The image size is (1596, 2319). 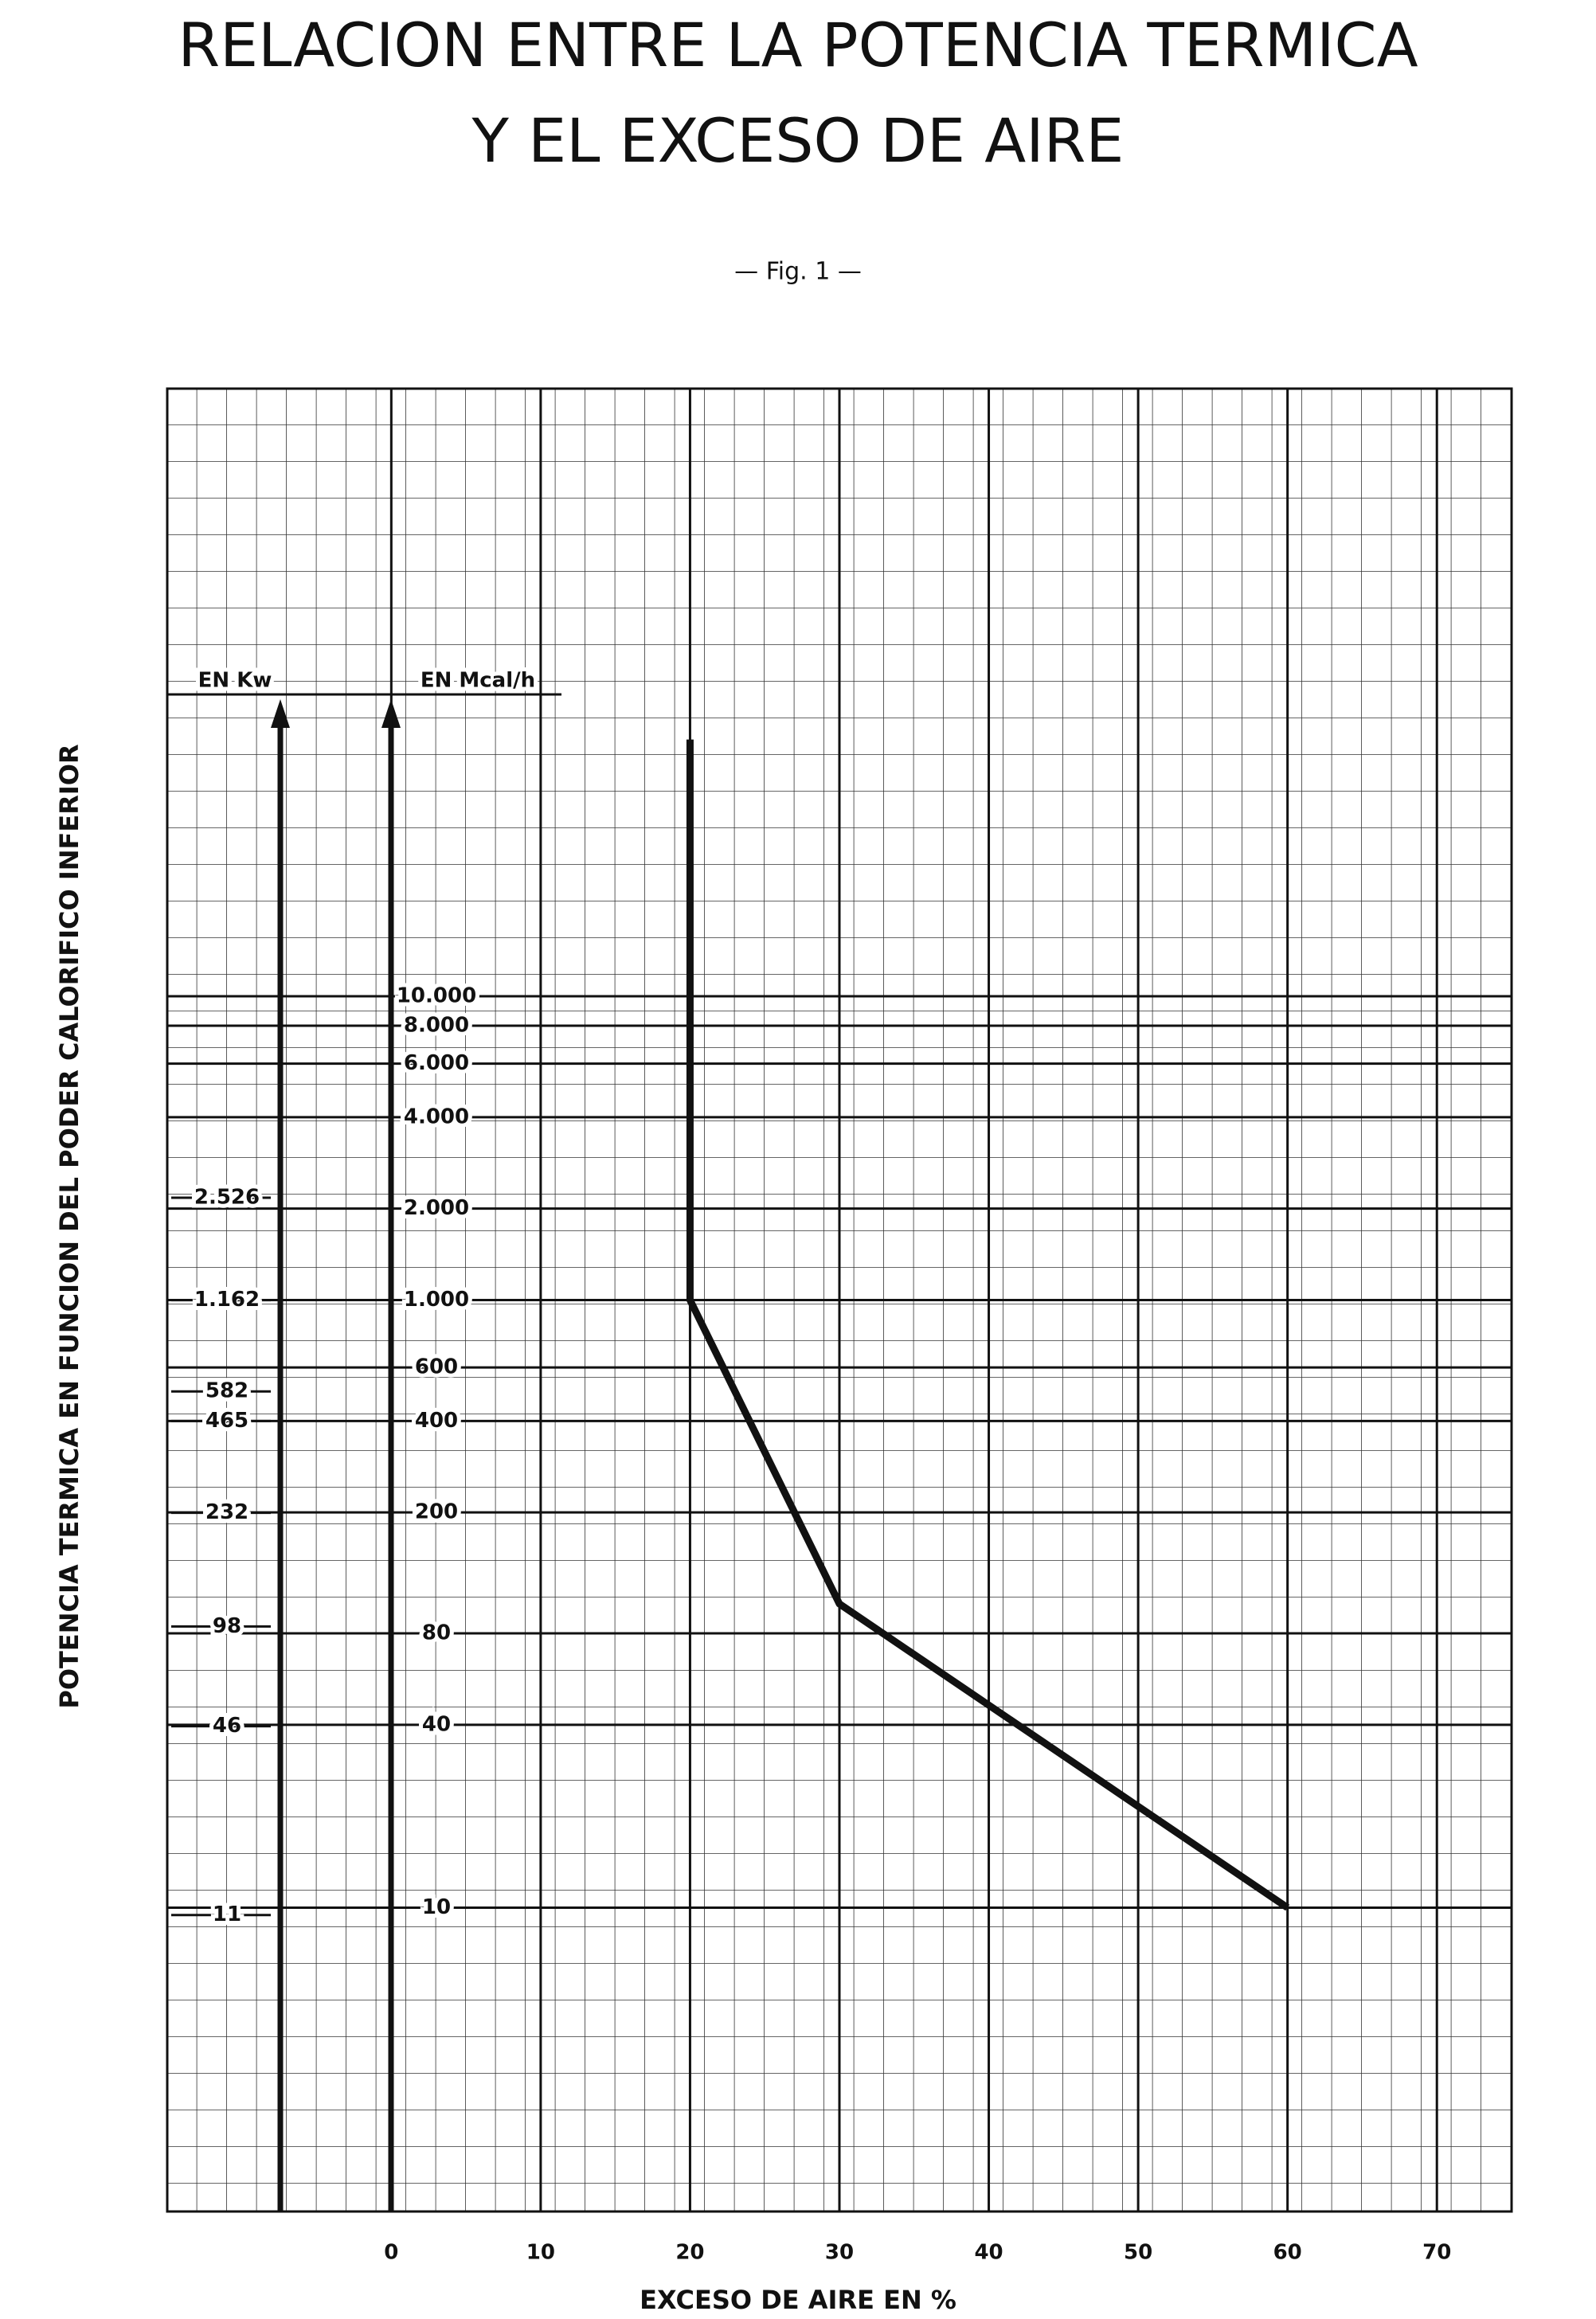 I want to click on y2-tick-label: 46, so click(x=227, y=1726).